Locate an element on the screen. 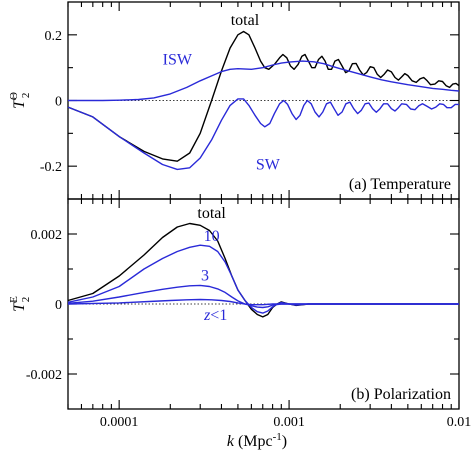  x-tick-label: 0.001 is located at coordinates (289, 422).